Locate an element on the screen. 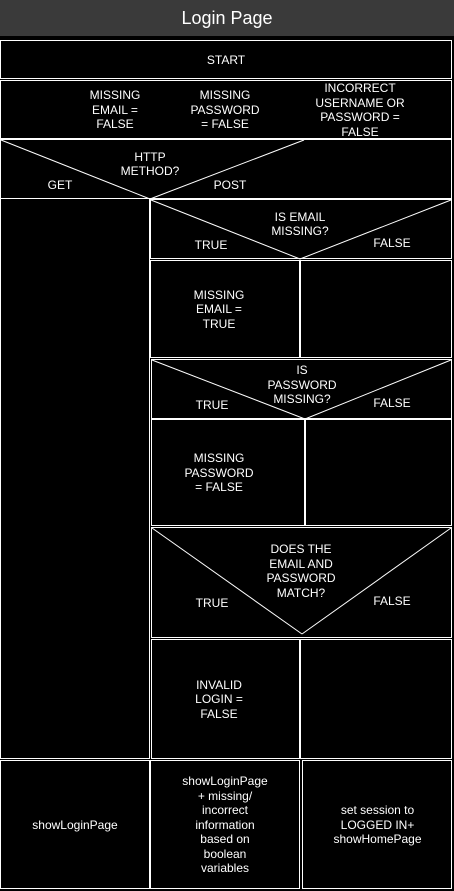 This screenshot has width=454, height=891. password-decision-left-diag is located at coordinates (228, 389).